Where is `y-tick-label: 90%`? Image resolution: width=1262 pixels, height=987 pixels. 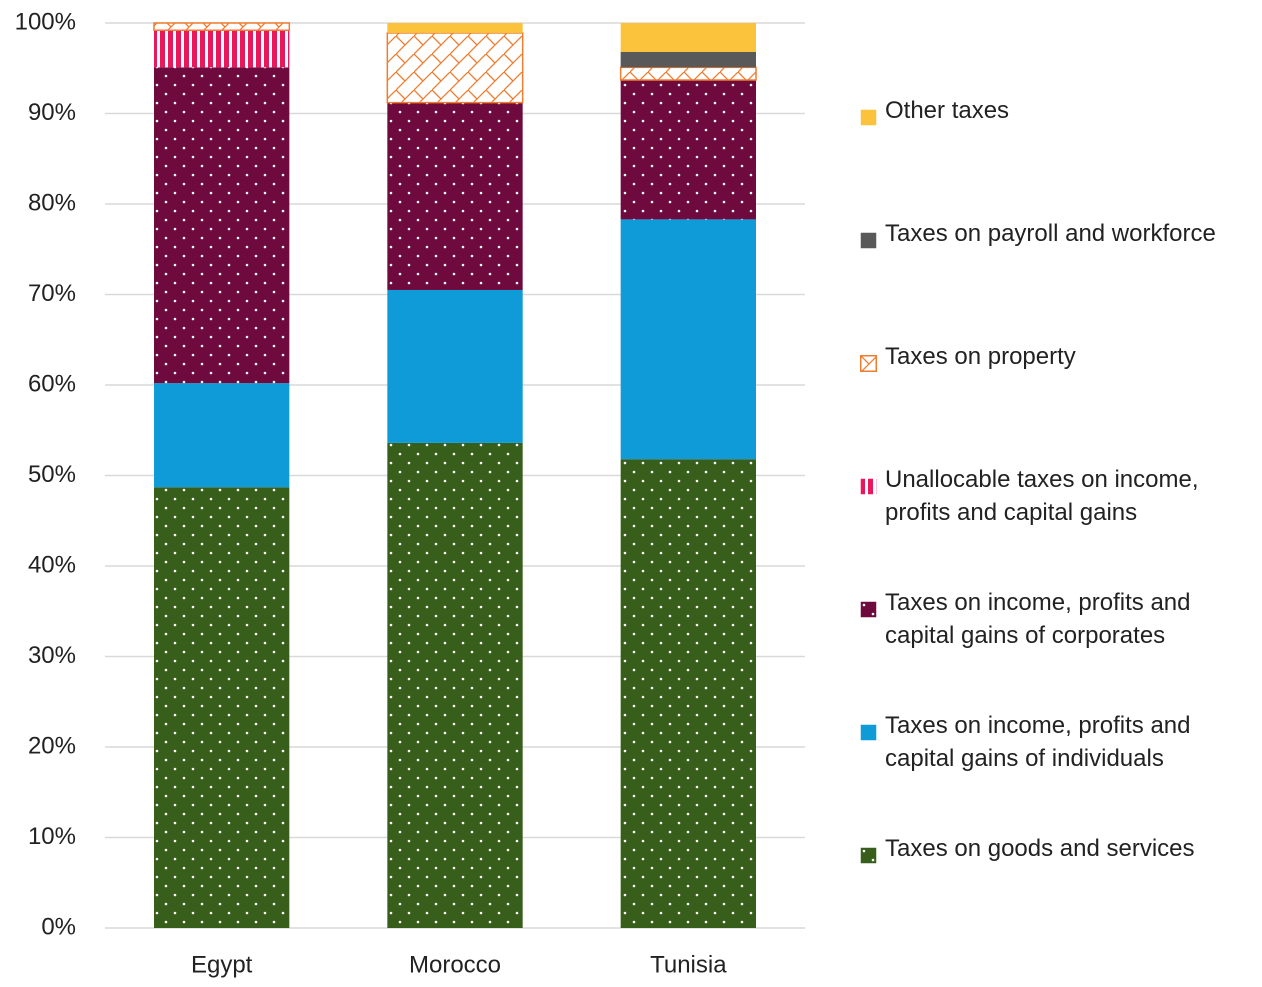 y-tick-label: 90% is located at coordinates (52, 112).